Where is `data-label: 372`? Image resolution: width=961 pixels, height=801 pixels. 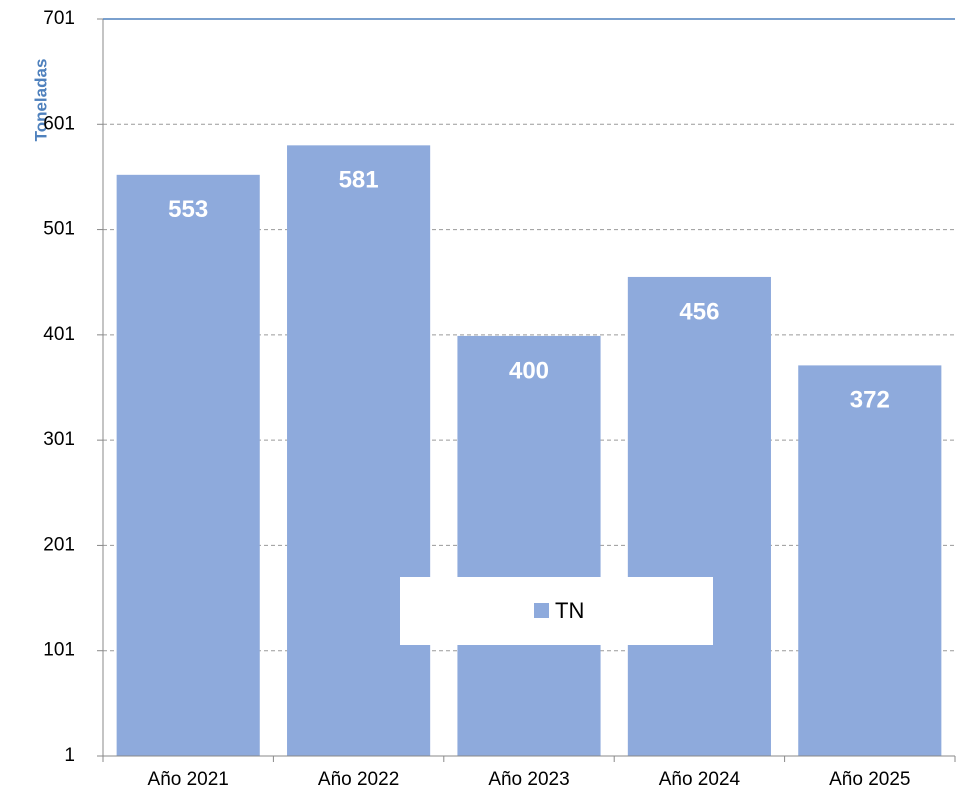 data-label: 372 is located at coordinates (870, 400).